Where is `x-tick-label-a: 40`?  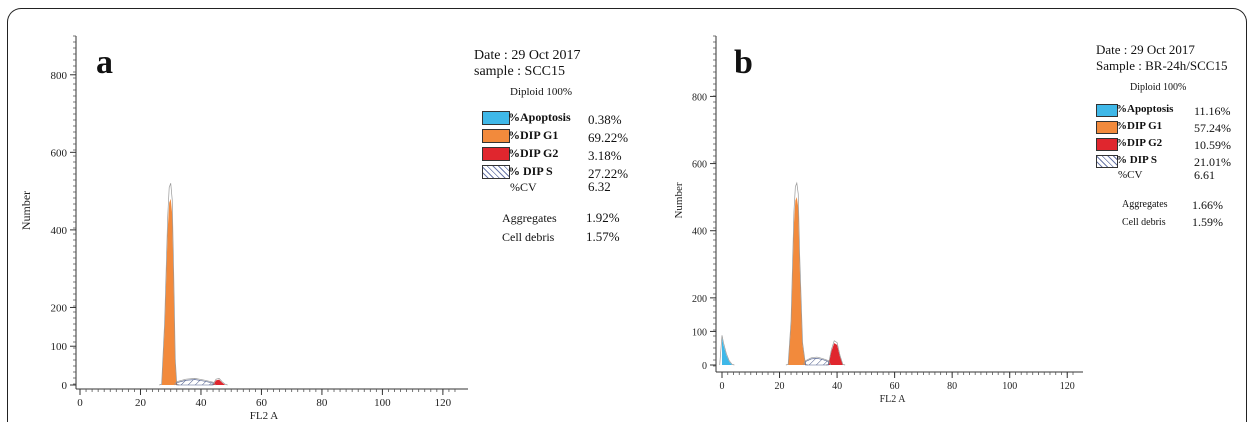
x-tick-label-a: 40 is located at coordinates (201, 403).